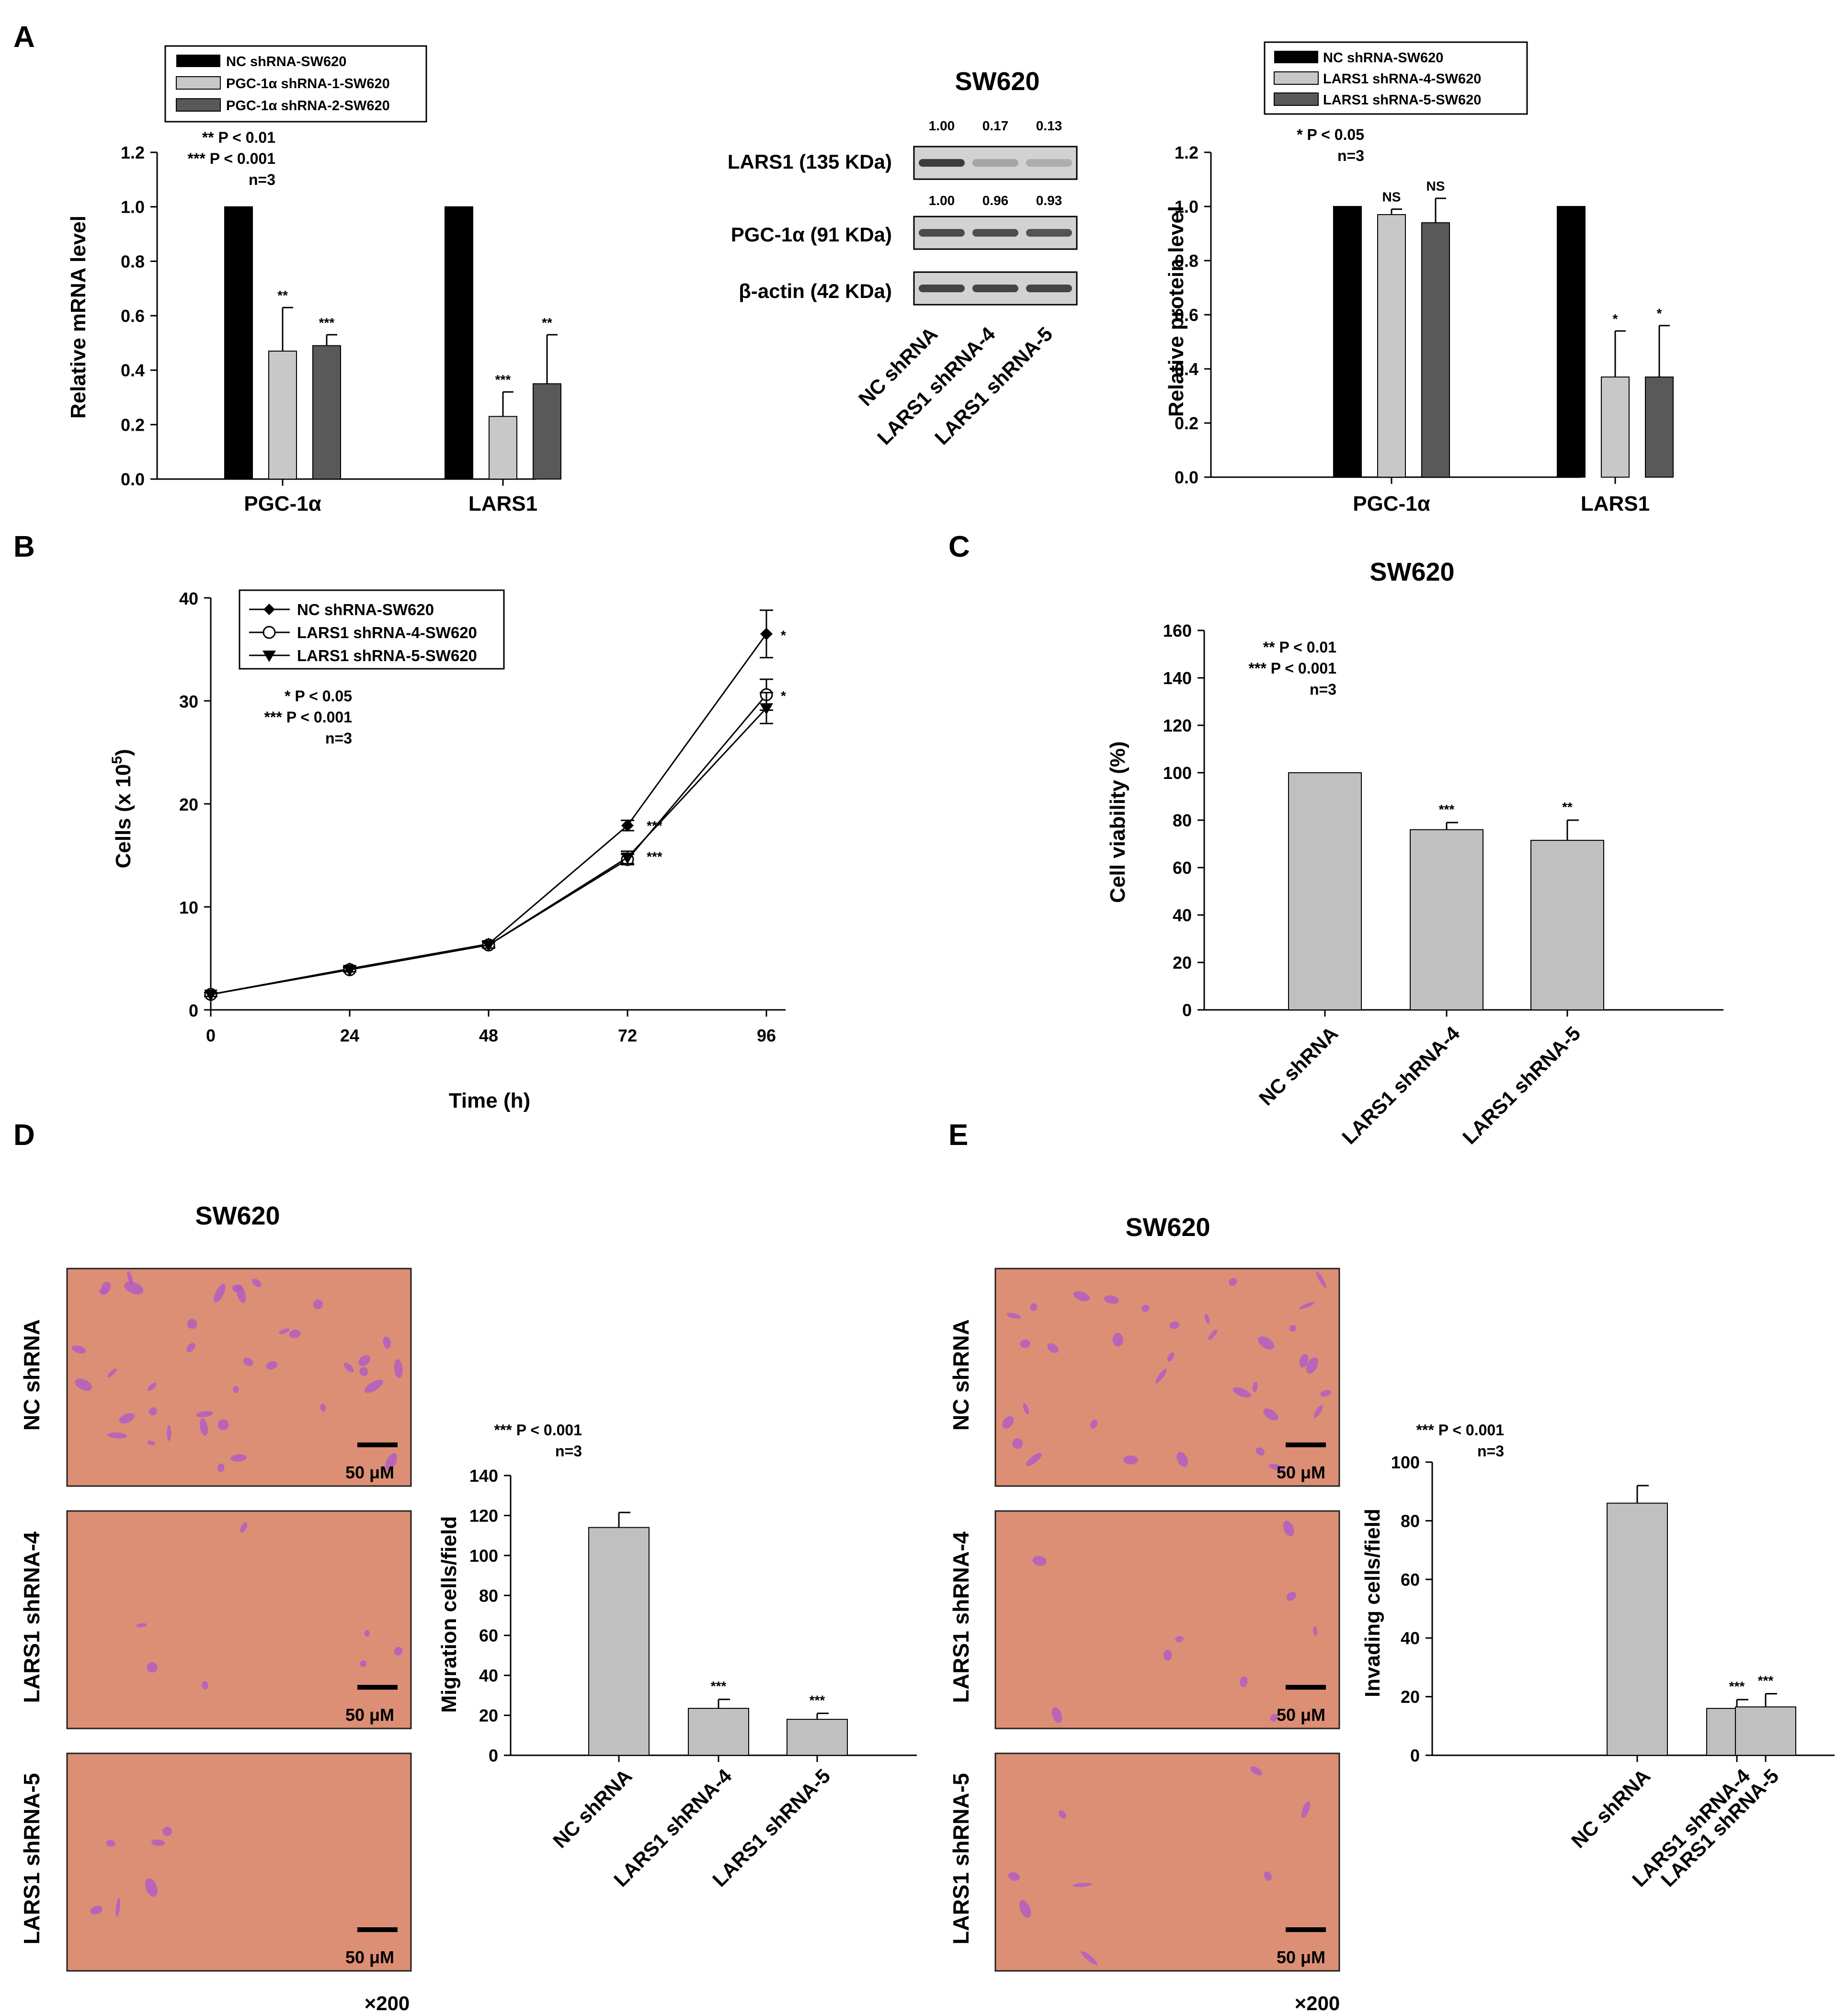 The height and width of the screenshot is (2014, 1848). I want to click on band-value: 0.17, so click(995, 126).